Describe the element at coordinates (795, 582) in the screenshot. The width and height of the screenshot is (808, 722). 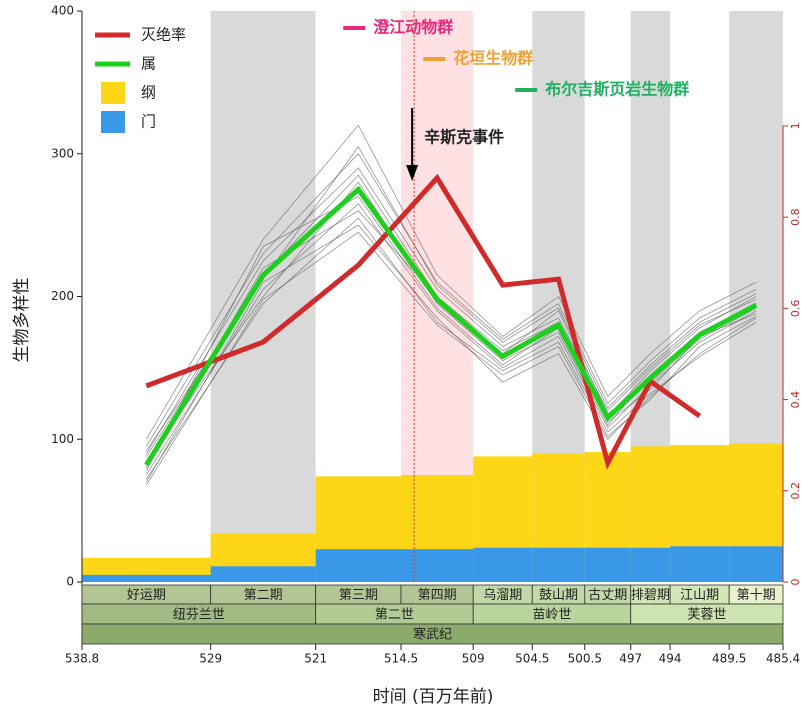
I see `y2-tick-label: 0` at that location.